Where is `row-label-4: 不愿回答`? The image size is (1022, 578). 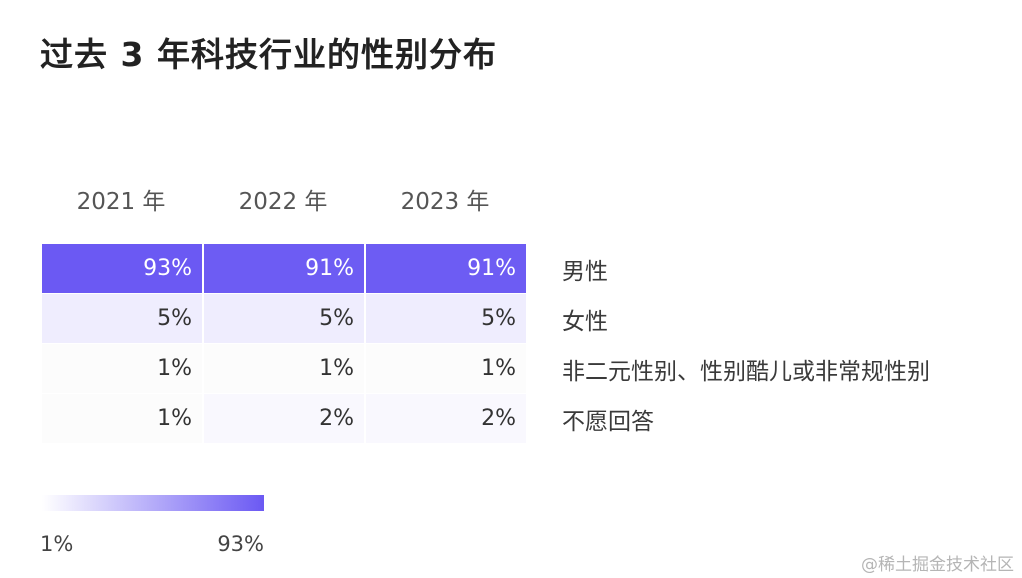
row-label-4: 不愿回答 is located at coordinates (608, 421).